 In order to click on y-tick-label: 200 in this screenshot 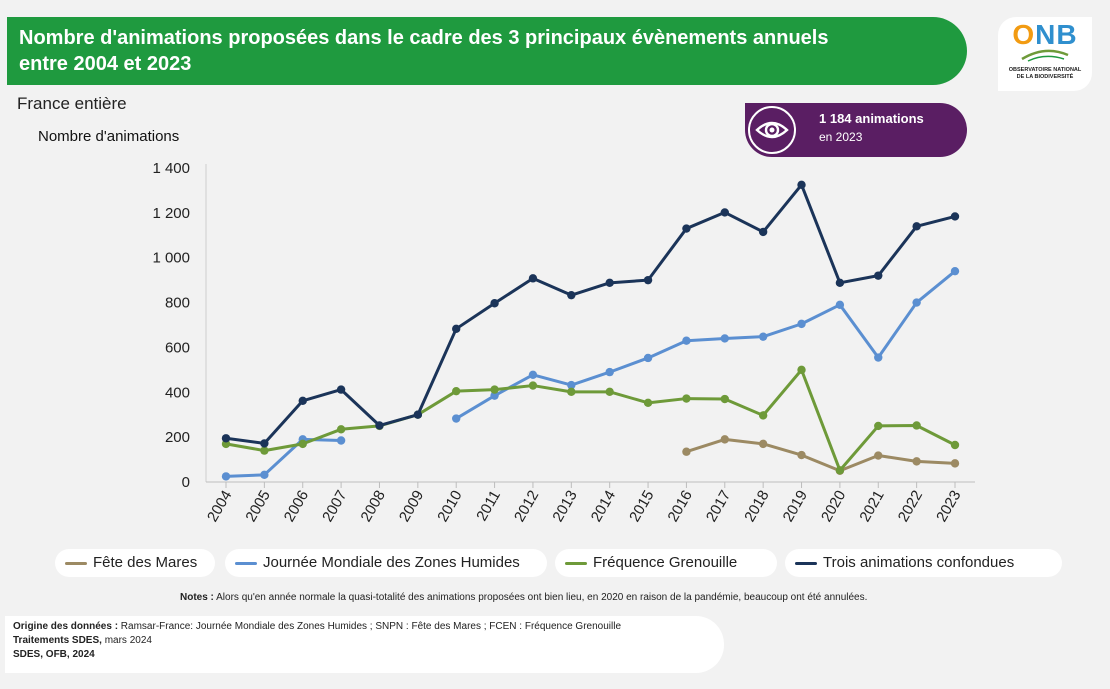, I will do `click(177, 437)`.